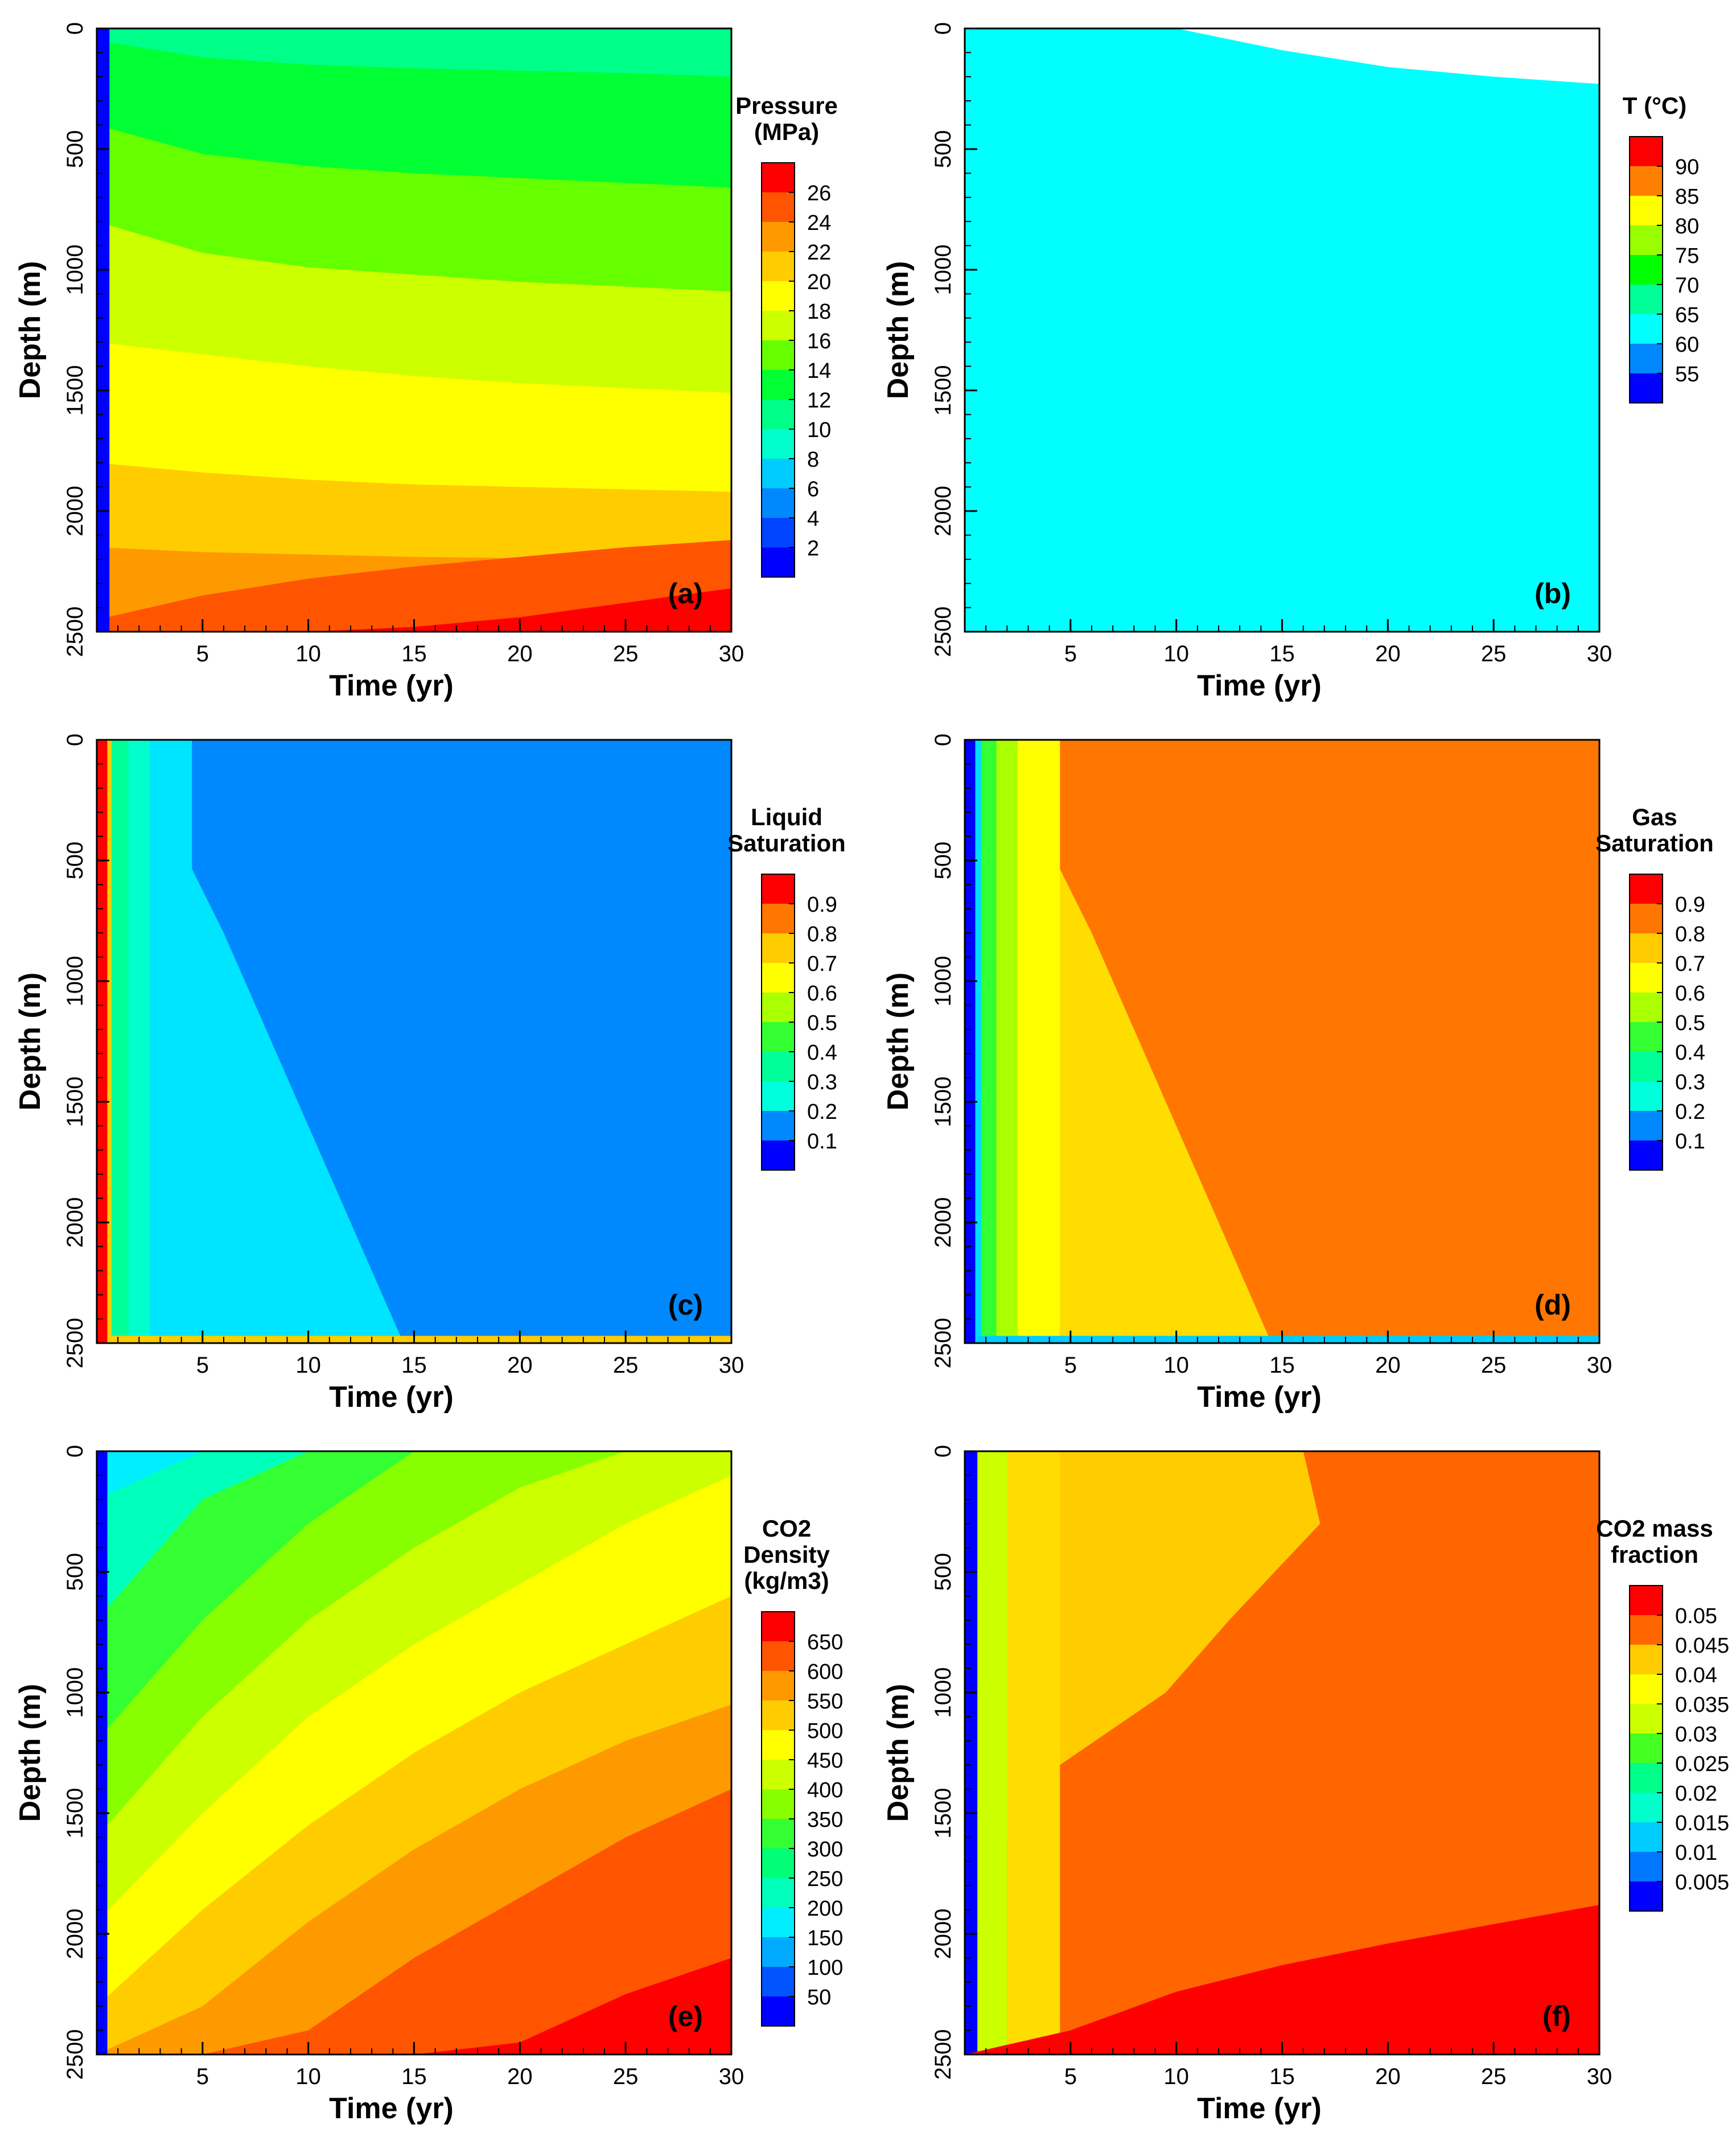 This screenshot has height=2137, width=1736. Describe the element at coordinates (786, 843) in the screenshot. I see `legend-title-line: Saturation` at that location.